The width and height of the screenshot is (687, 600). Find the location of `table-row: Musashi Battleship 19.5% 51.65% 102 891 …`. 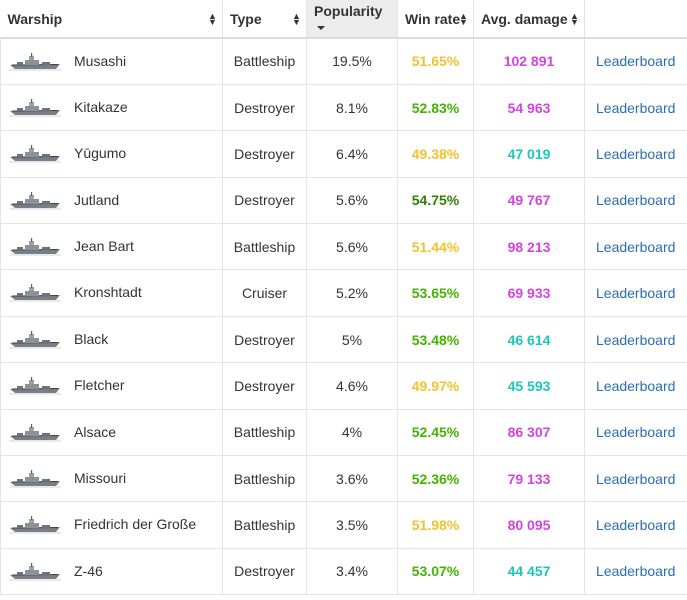

table-row: Musashi Battleship 19.5% 51.65% 102 891 … is located at coordinates (343, 61).